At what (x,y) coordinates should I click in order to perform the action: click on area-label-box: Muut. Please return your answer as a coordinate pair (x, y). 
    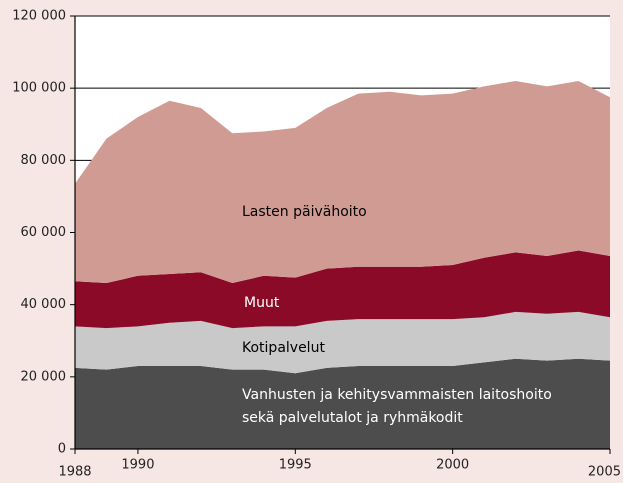
    Looking at the image, I should click on (262, 303).